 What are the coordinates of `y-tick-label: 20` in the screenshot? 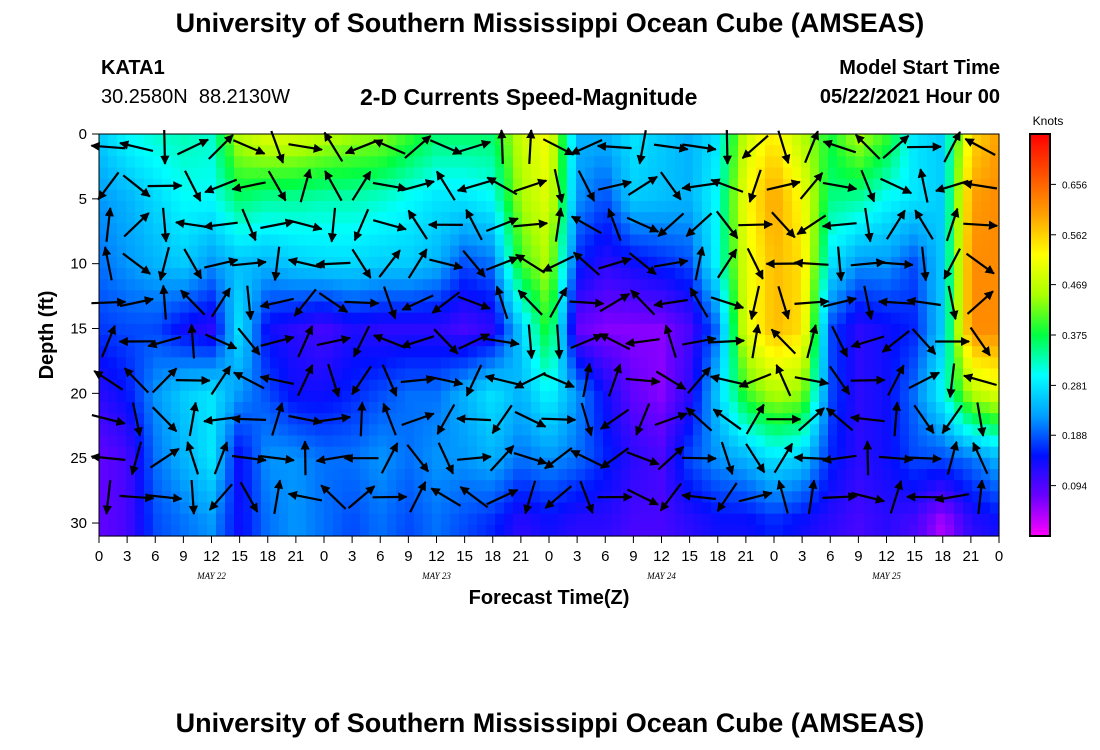 It's located at (78, 393).